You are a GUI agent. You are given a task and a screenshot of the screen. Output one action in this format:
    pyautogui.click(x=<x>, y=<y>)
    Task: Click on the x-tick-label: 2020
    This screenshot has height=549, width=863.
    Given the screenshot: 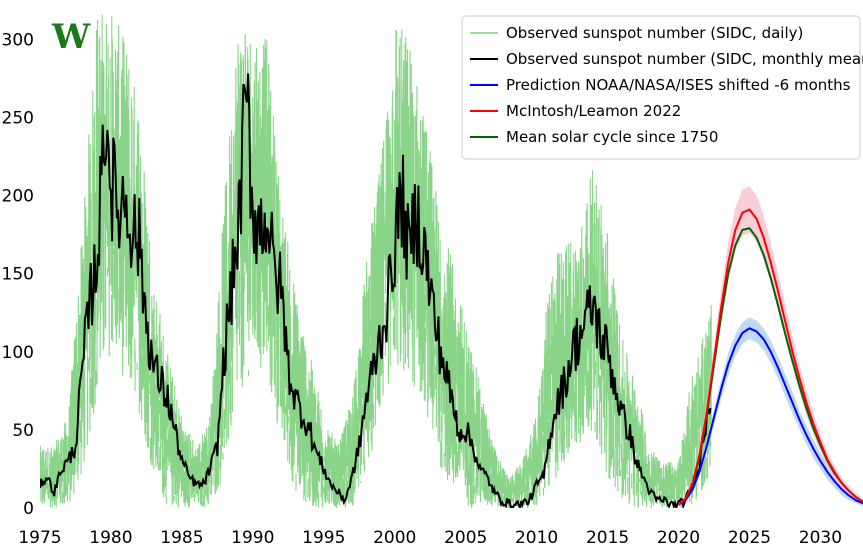 What is the action you would take?
    pyautogui.click(x=678, y=538)
    